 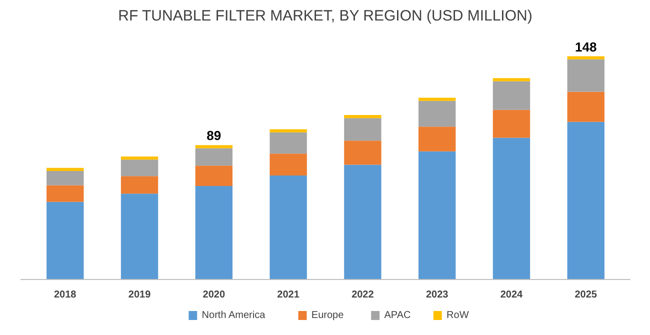 I want to click on legend-label: APAC, so click(x=397, y=315).